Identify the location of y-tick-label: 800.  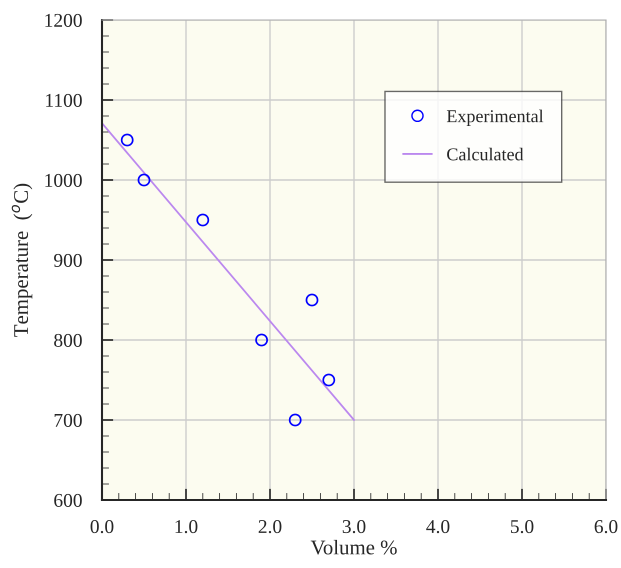
(68, 340).